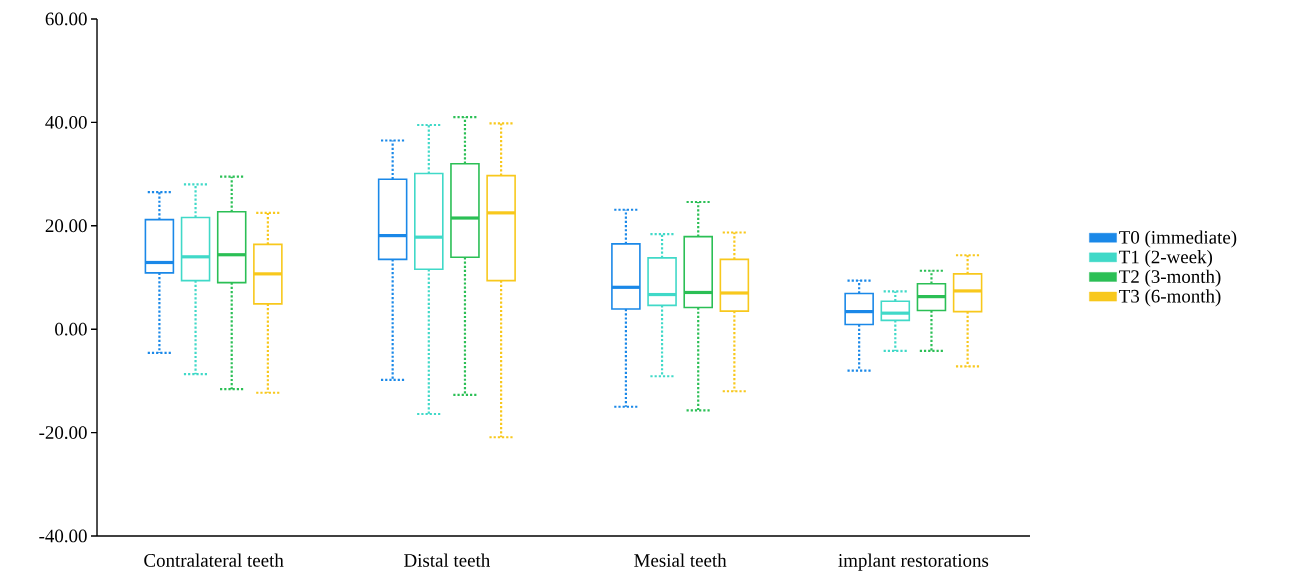  What do you see at coordinates (66, 19) in the screenshot?
I see `y-tick-label: 60.00` at bounding box center [66, 19].